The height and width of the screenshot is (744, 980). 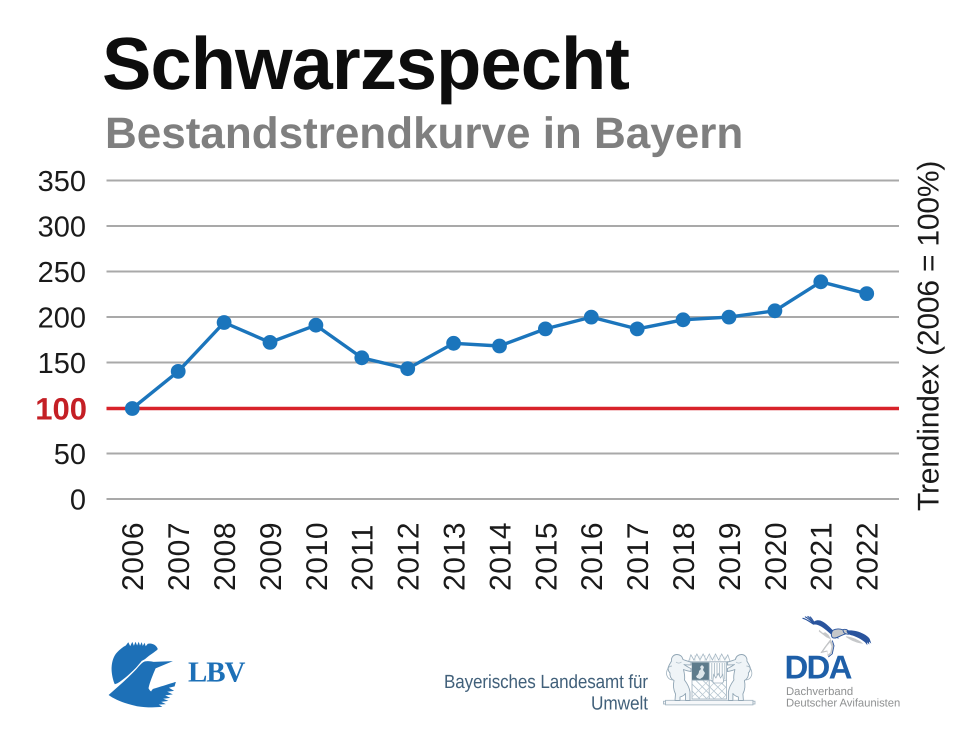 I want to click on svg-text: 0, so click(x=78, y=501).